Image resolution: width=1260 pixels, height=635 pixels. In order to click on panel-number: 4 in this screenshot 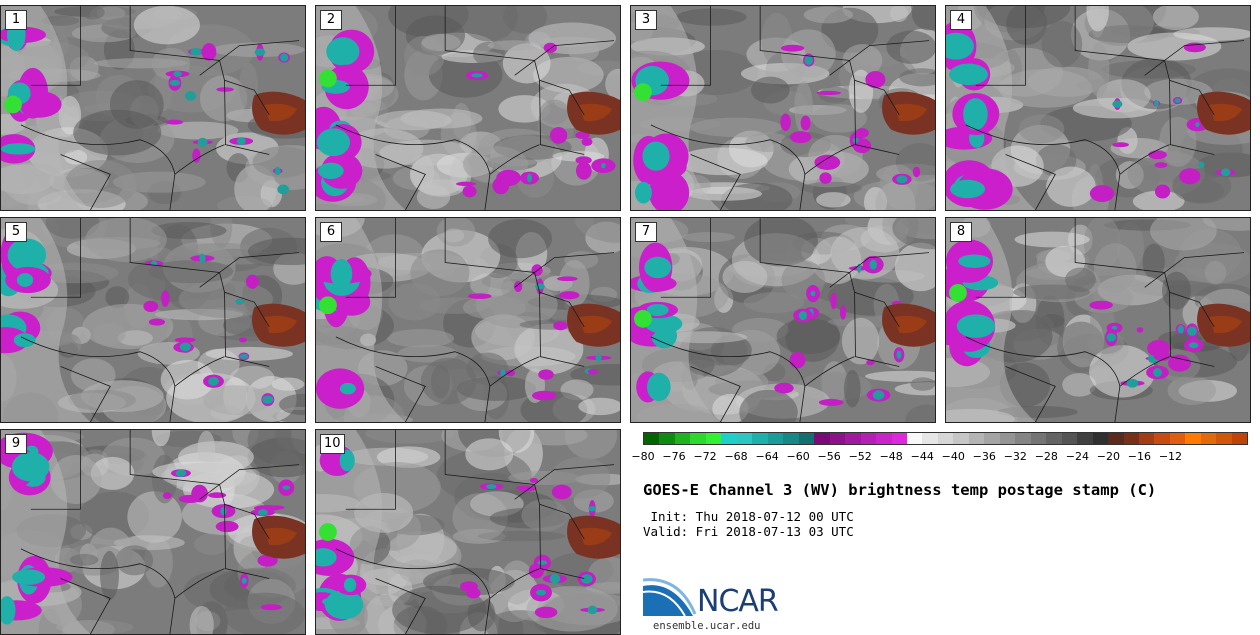, I will do `click(961, 20)`.